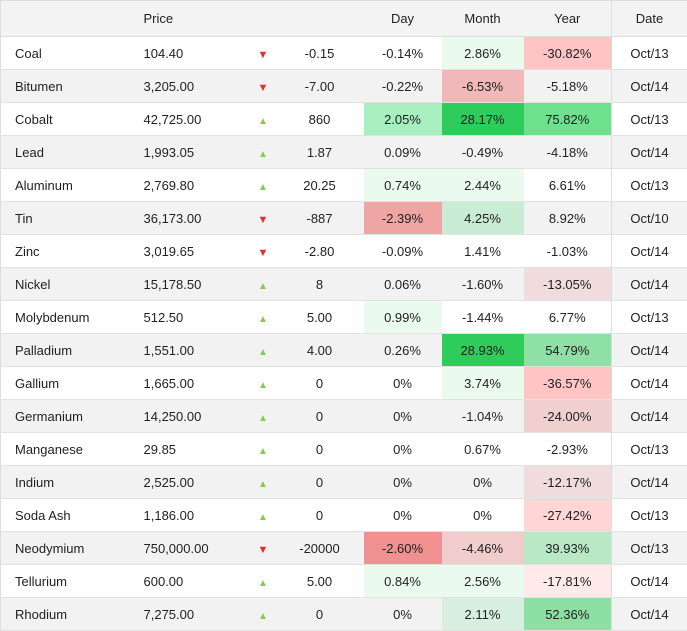  I want to click on day-change-cell: -2.60%, so click(402, 548).